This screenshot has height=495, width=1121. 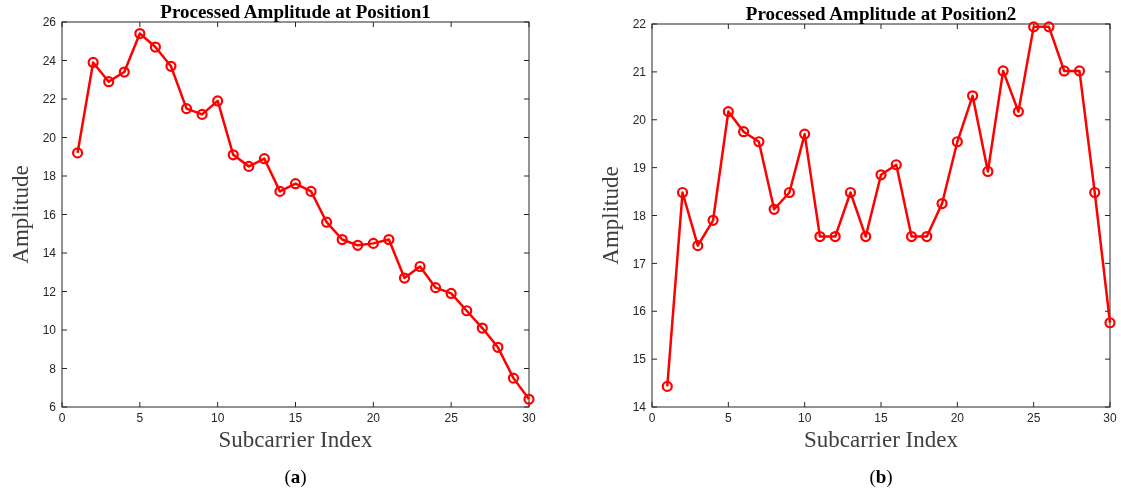 What do you see at coordinates (49, 330) in the screenshot?
I see `y-tick-label: 10` at bounding box center [49, 330].